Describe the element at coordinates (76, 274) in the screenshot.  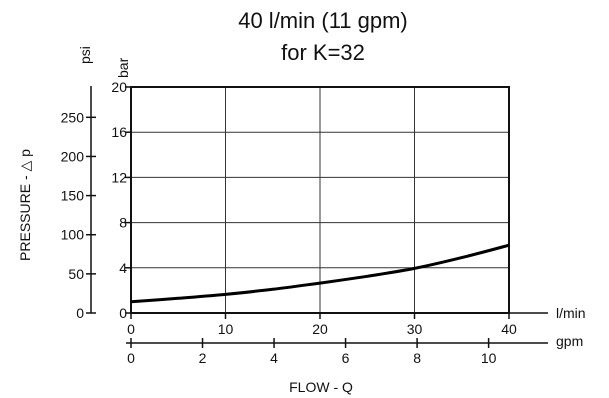
I see `psi-tick-label: 50` at that location.